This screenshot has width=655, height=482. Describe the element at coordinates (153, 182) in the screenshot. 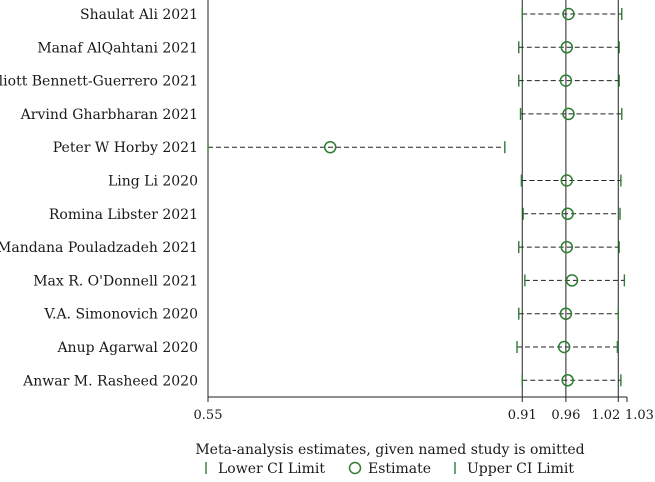

I see `study-label: Ling Li 2020` at that location.